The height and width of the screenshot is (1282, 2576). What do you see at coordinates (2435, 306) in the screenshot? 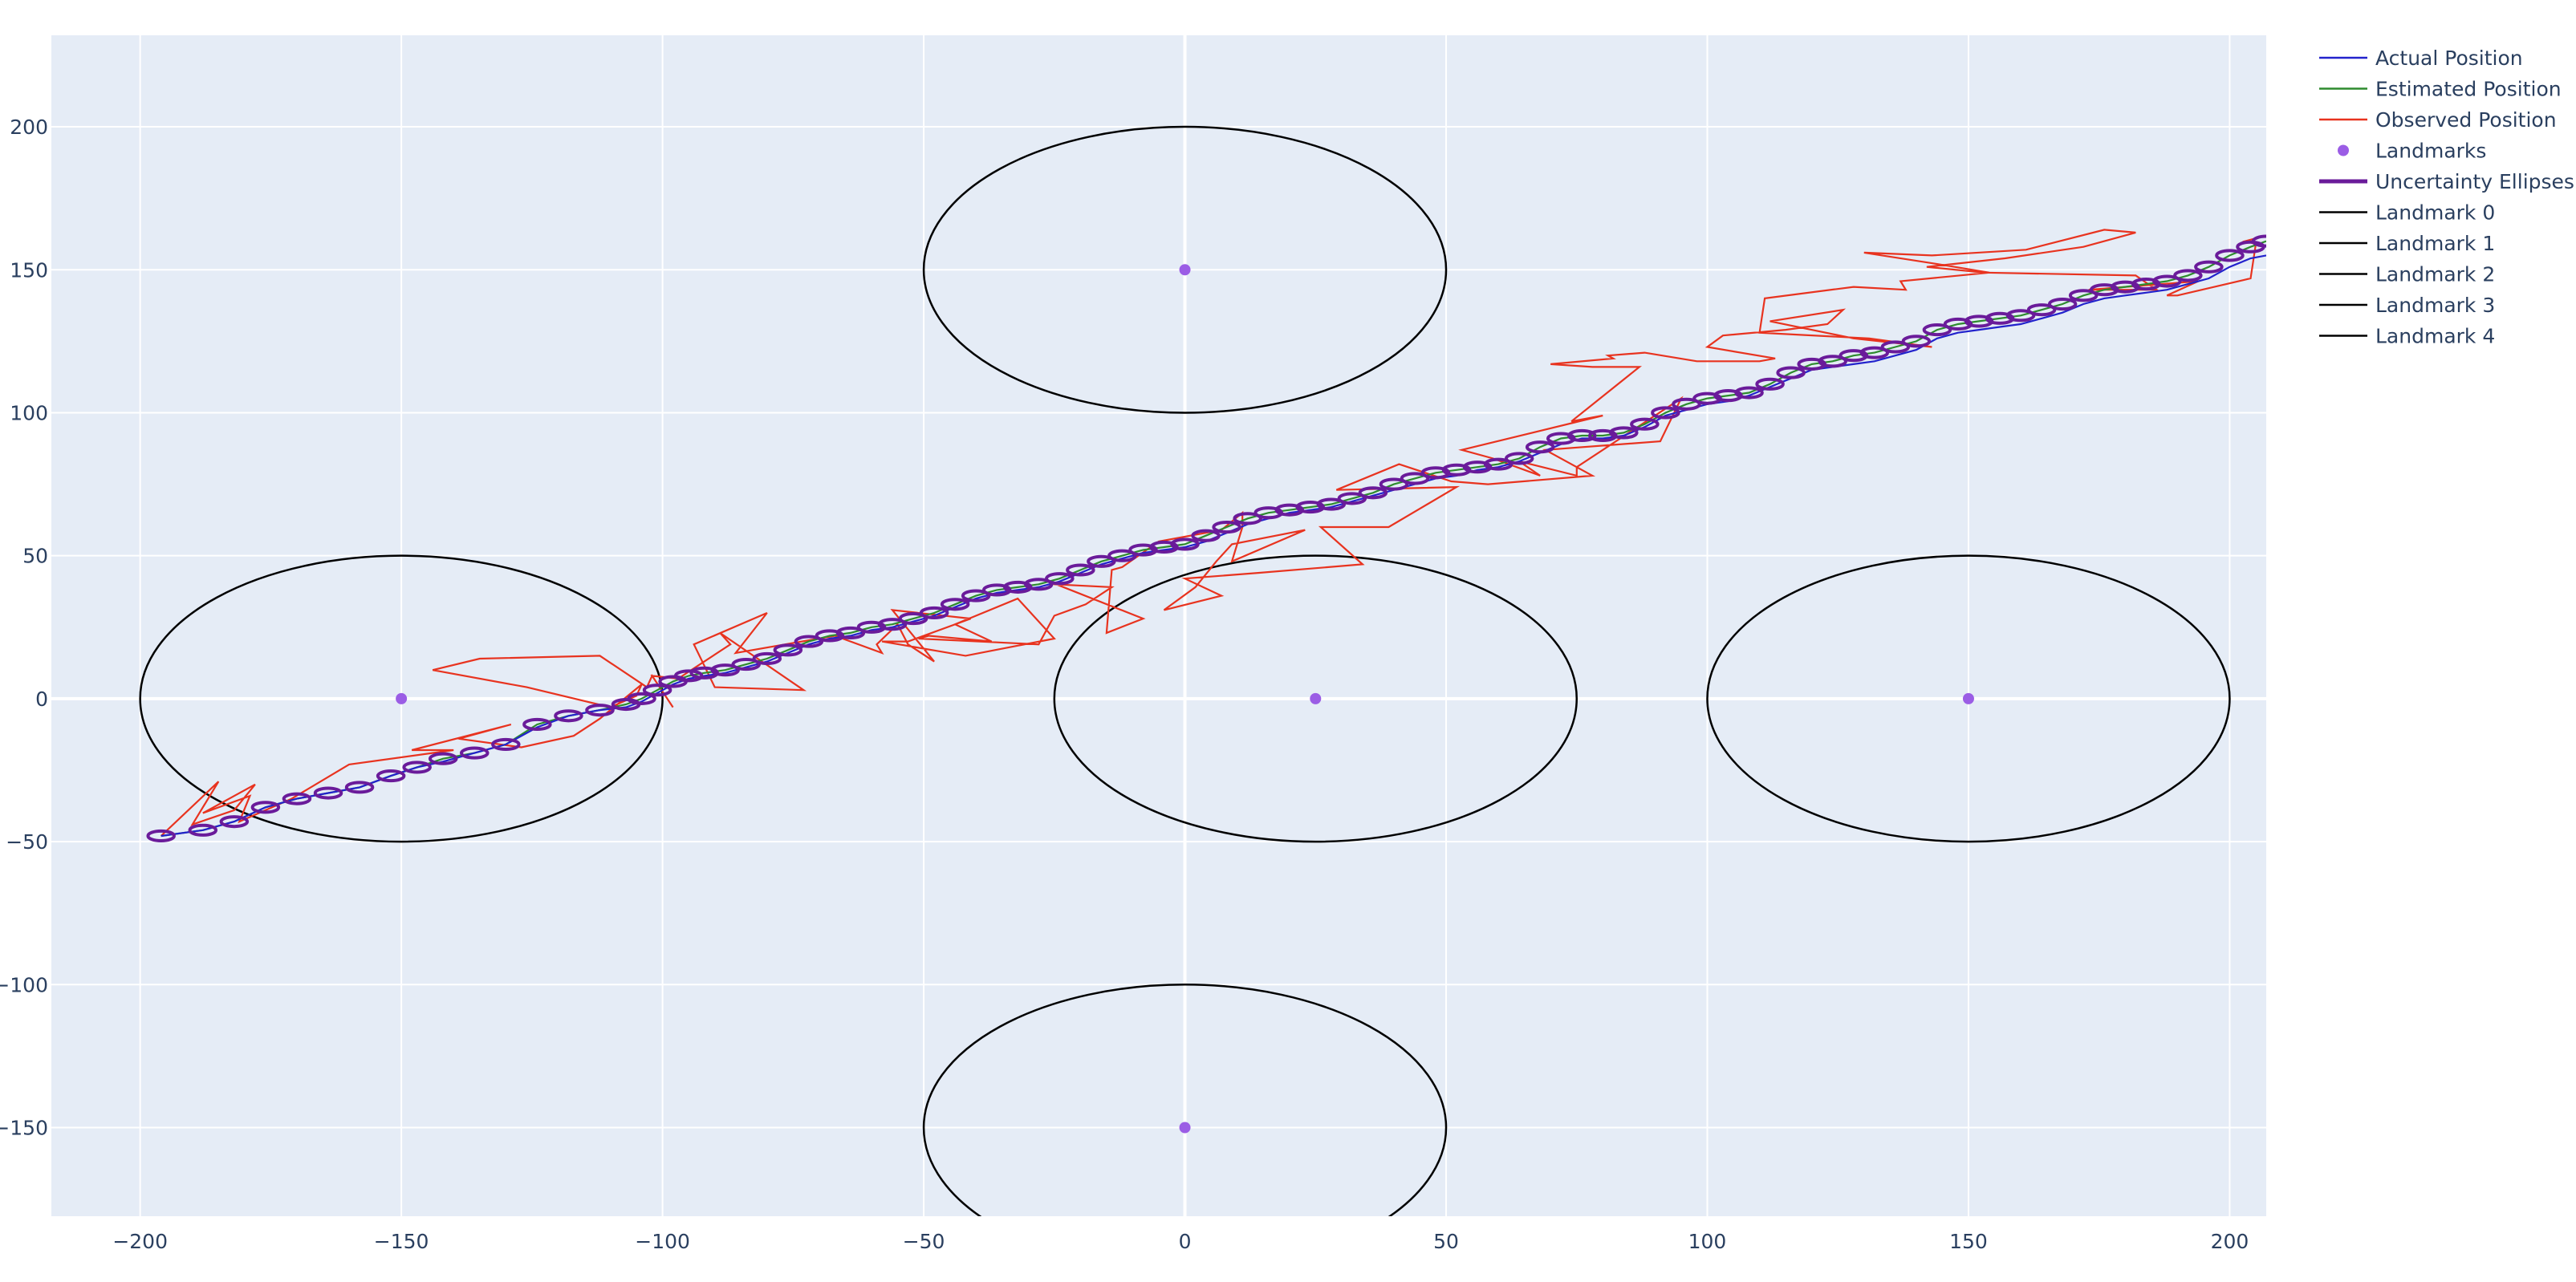
I see `legend-label: Landmark 3` at bounding box center [2435, 306].